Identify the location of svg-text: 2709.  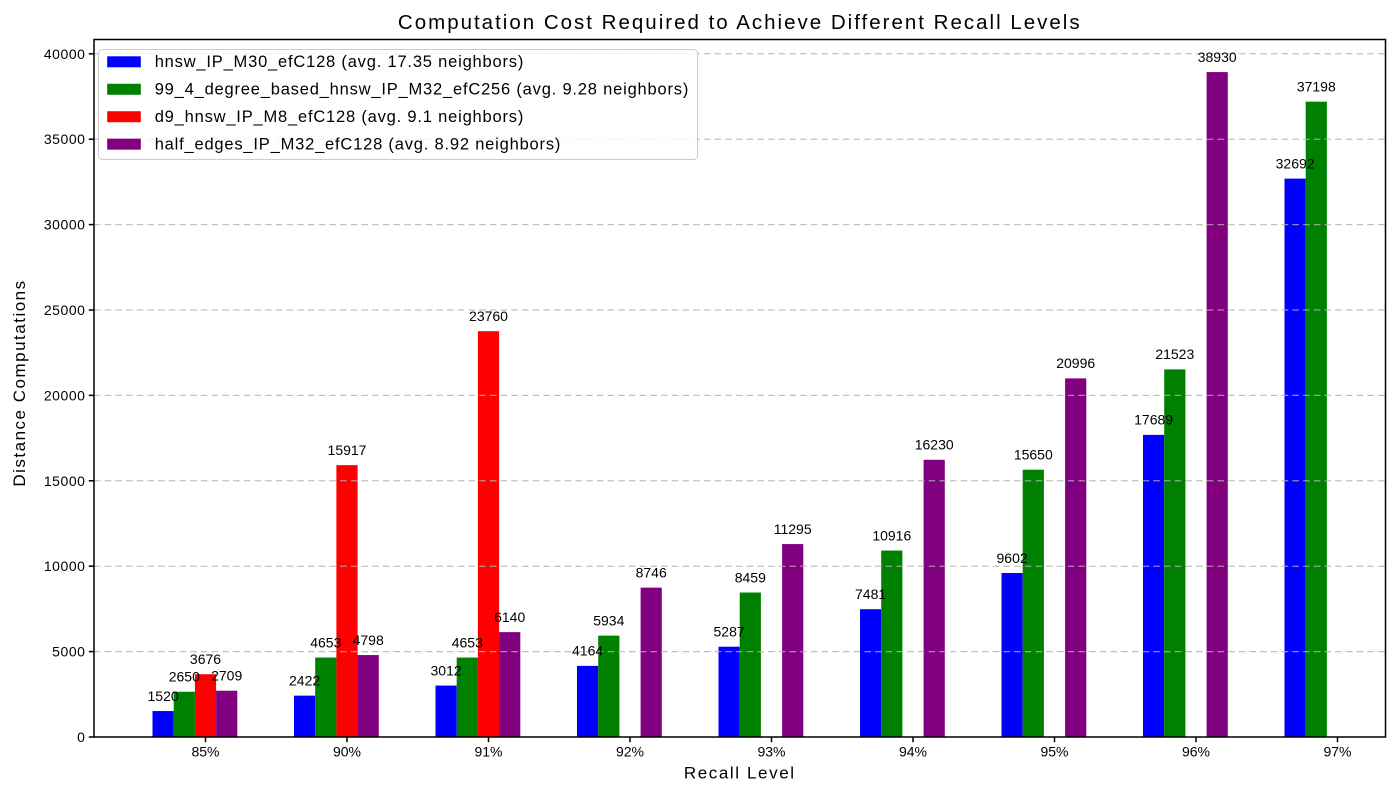
(226, 676).